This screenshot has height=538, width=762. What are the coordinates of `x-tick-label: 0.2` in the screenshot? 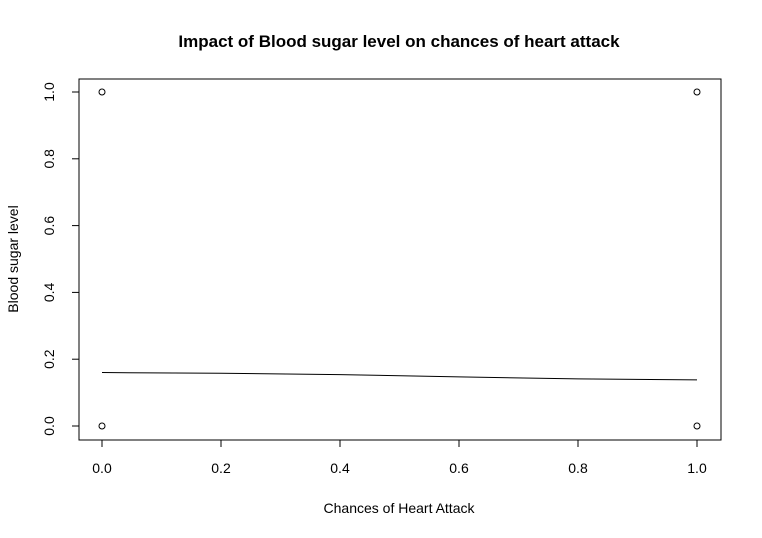 It's located at (221, 468).